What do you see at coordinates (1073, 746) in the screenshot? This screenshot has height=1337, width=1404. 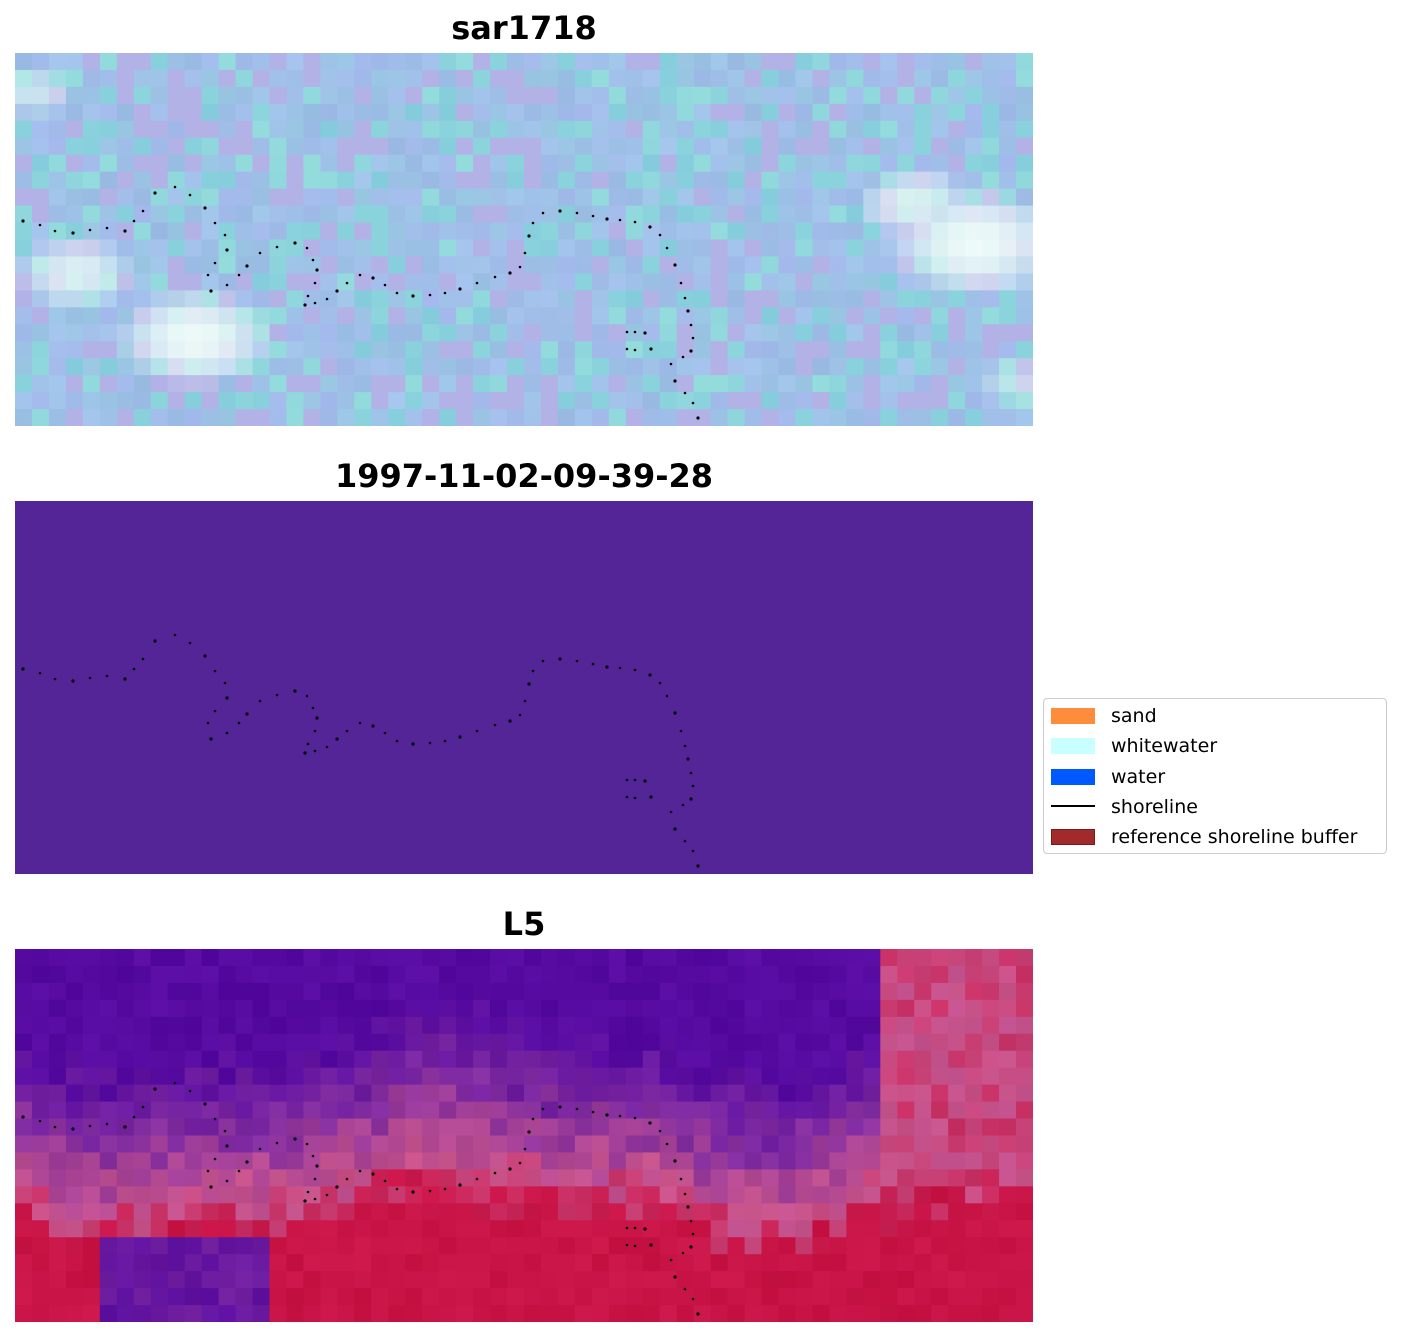 I see `whitewater-swatch` at bounding box center [1073, 746].